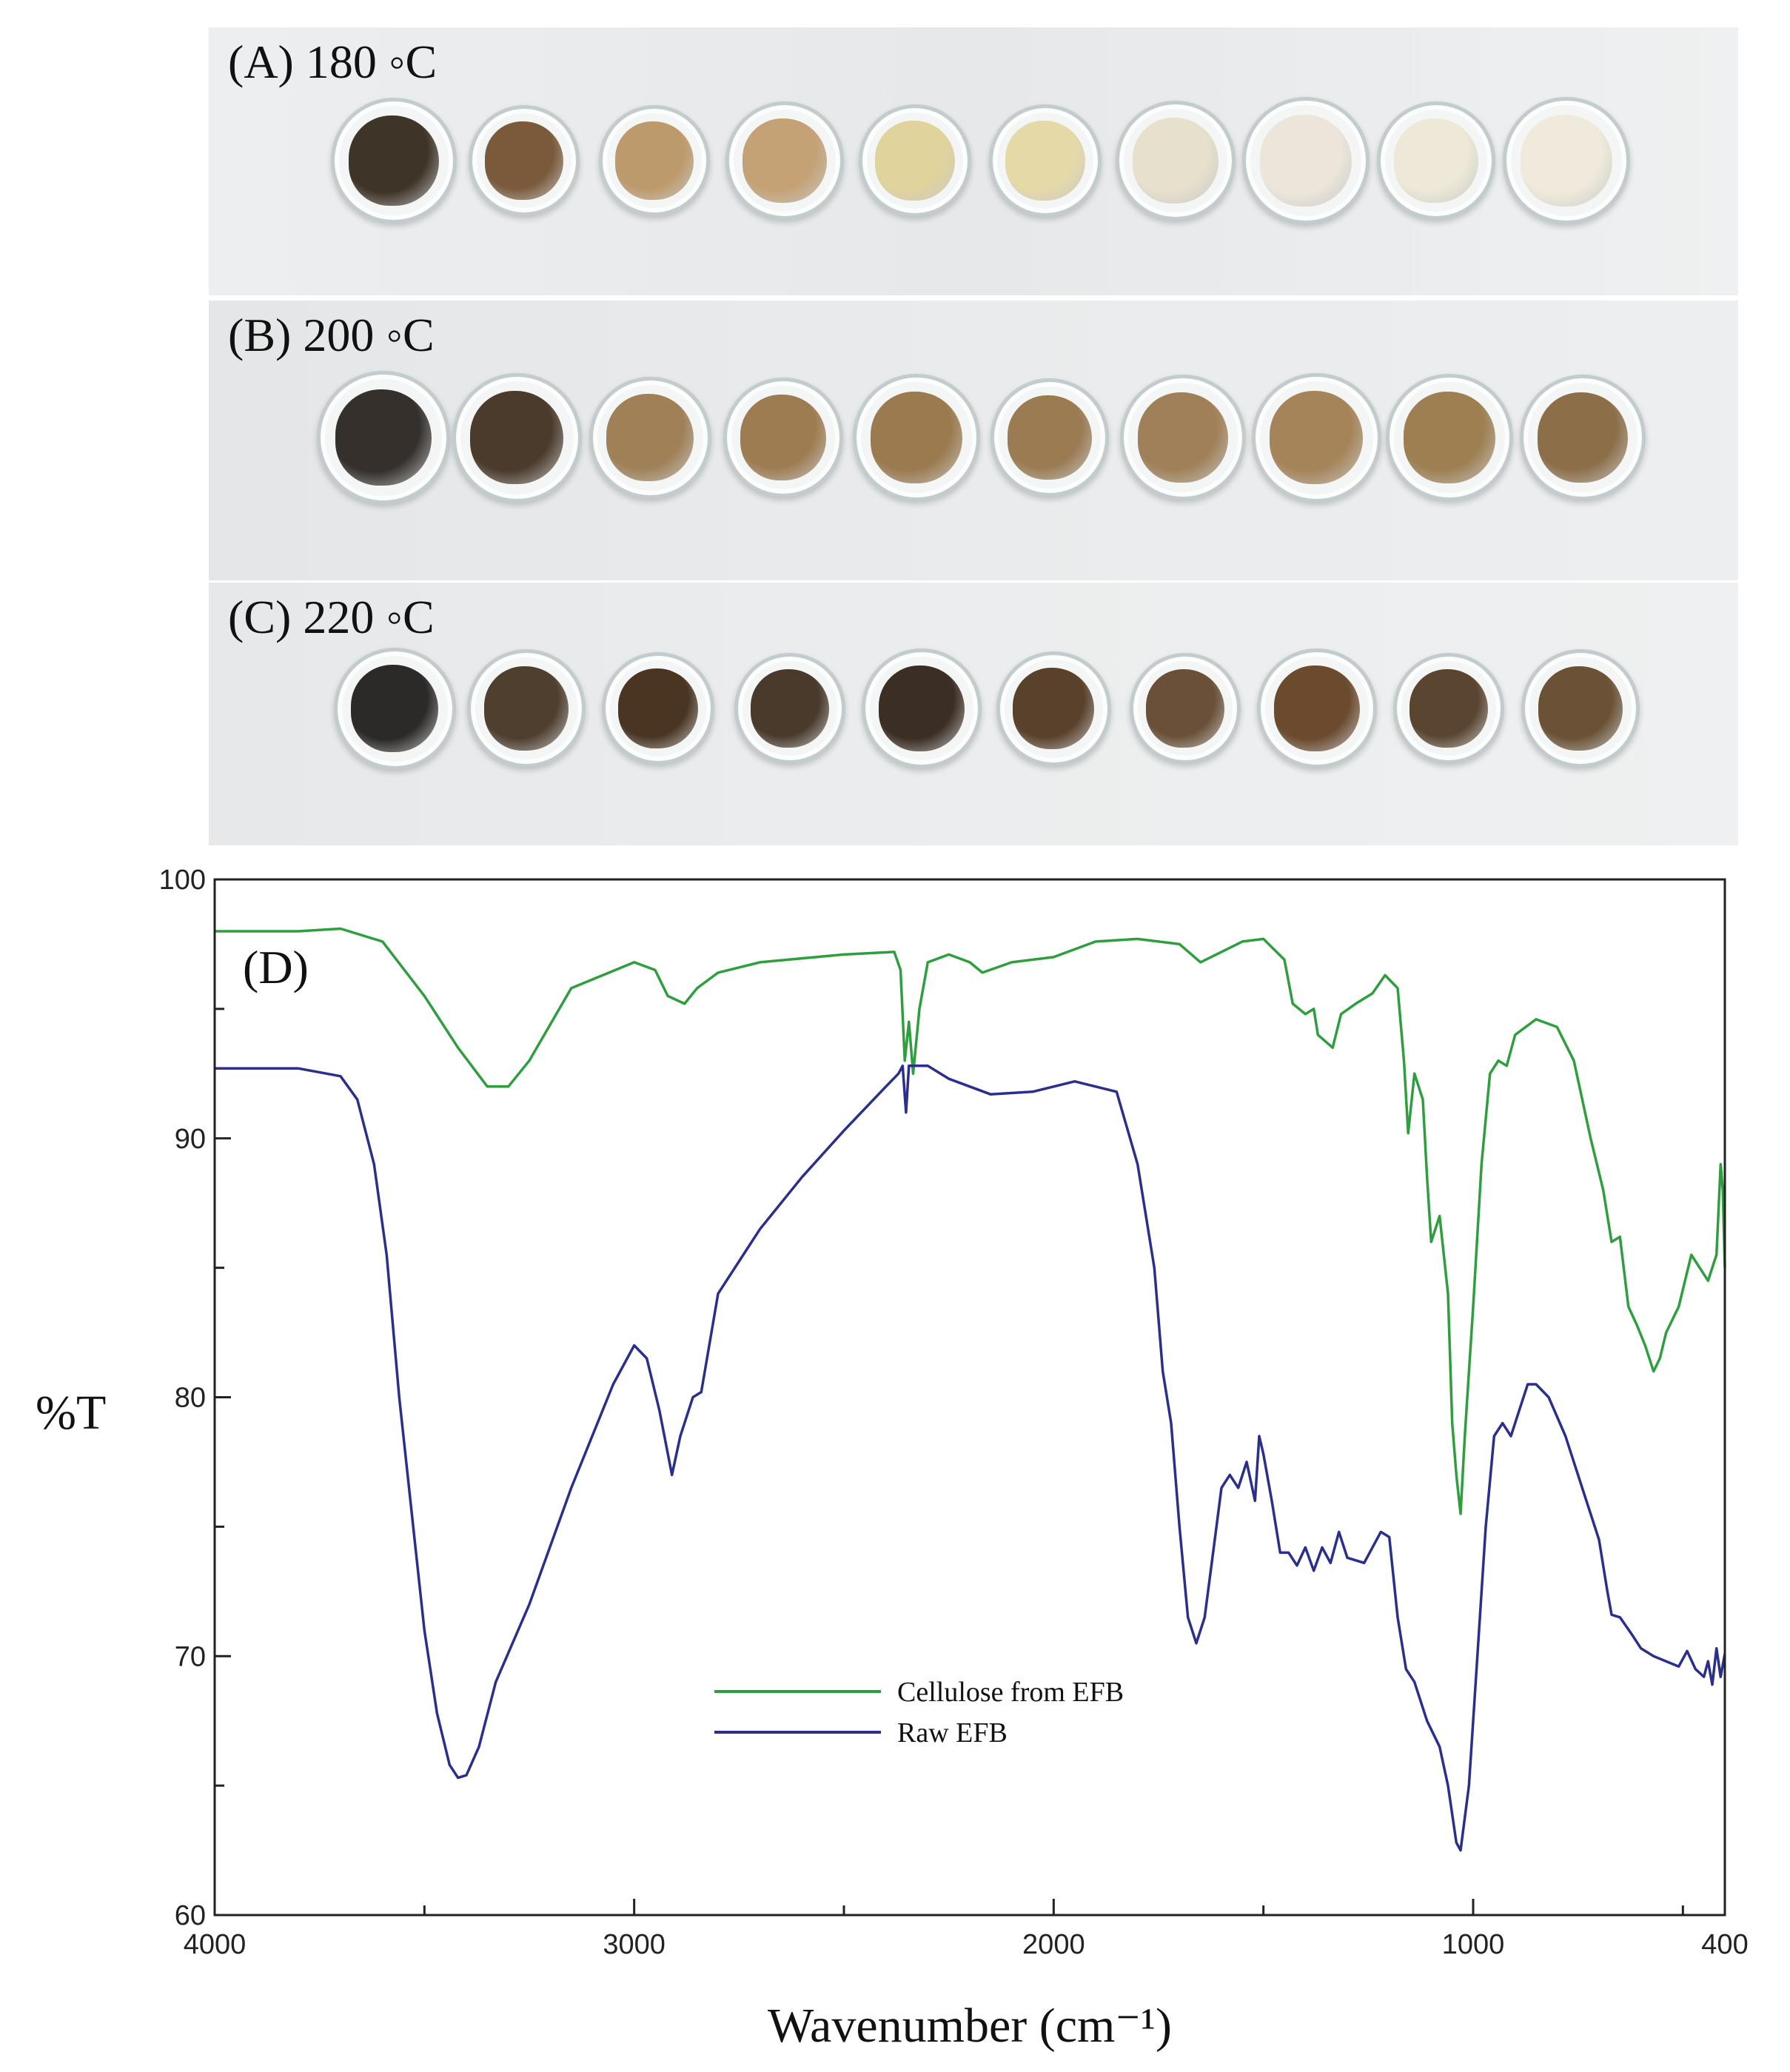  I want to click on photo-panel-220c: (C) 220 ◦C, so click(973, 714).